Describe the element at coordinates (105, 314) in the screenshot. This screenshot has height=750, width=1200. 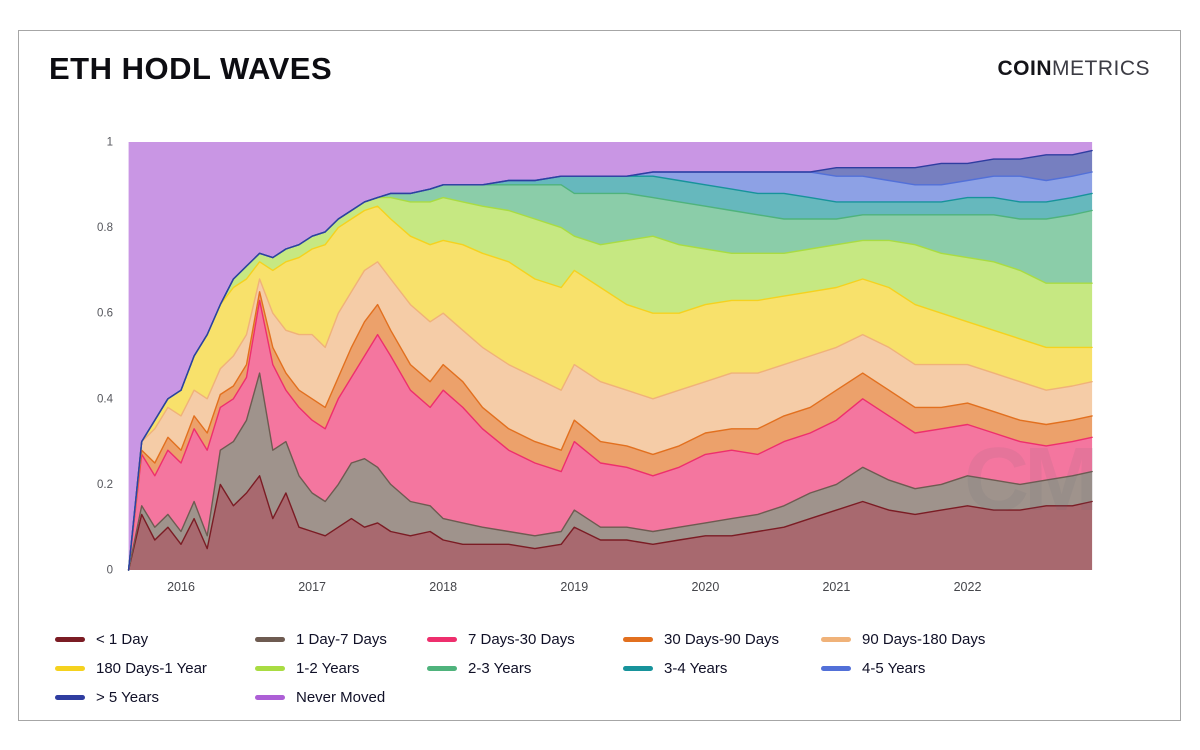
I see `y-axis-tick: 0.6` at that location.